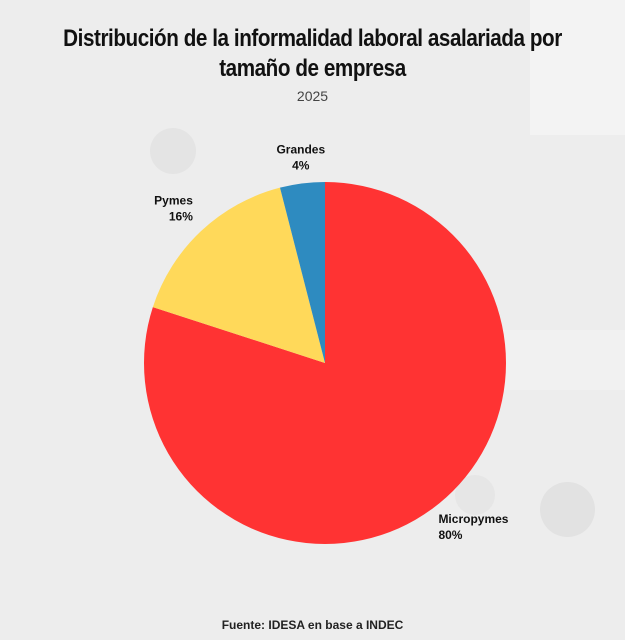 The width and height of the screenshot is (625, 640). I want to click on slice-value-label: 4%, so click(301, 166).